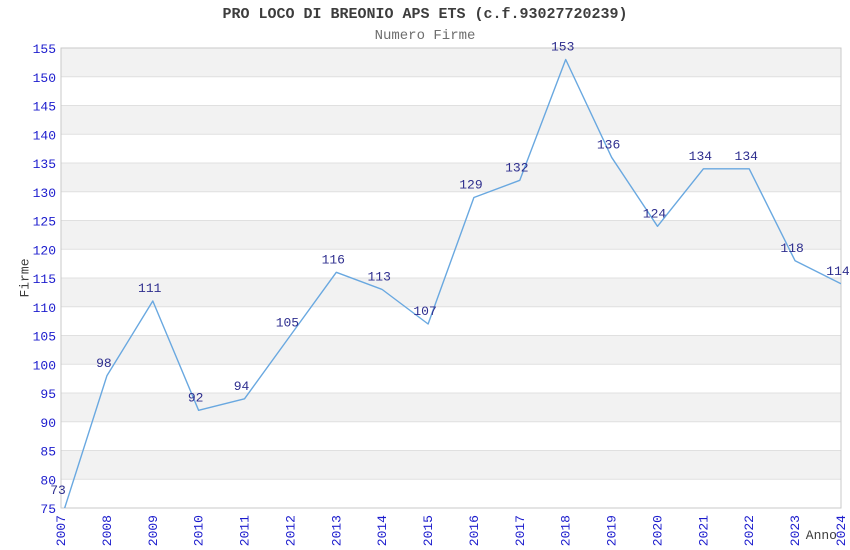 The image size is (850, 550). What do you see at coordinates (44, 365) in the screenshot?
I see `y-tick-label: 100` at bounding box center [44, 365].